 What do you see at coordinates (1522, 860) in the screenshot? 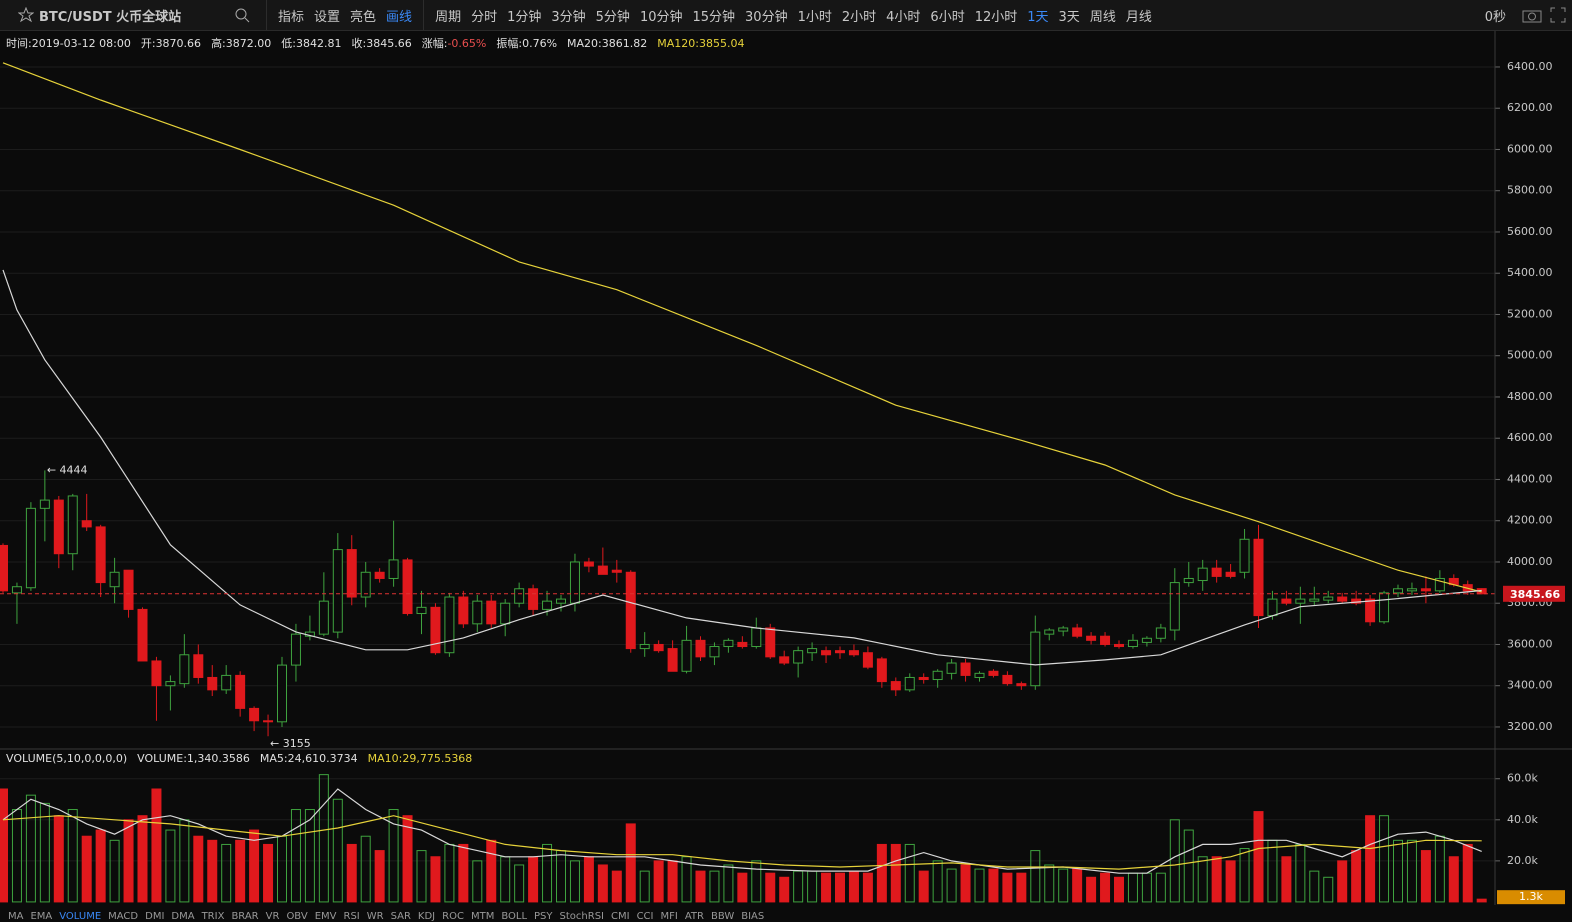
I see `y-tick-label: 20.0k` at bounding box center [1522, 860].